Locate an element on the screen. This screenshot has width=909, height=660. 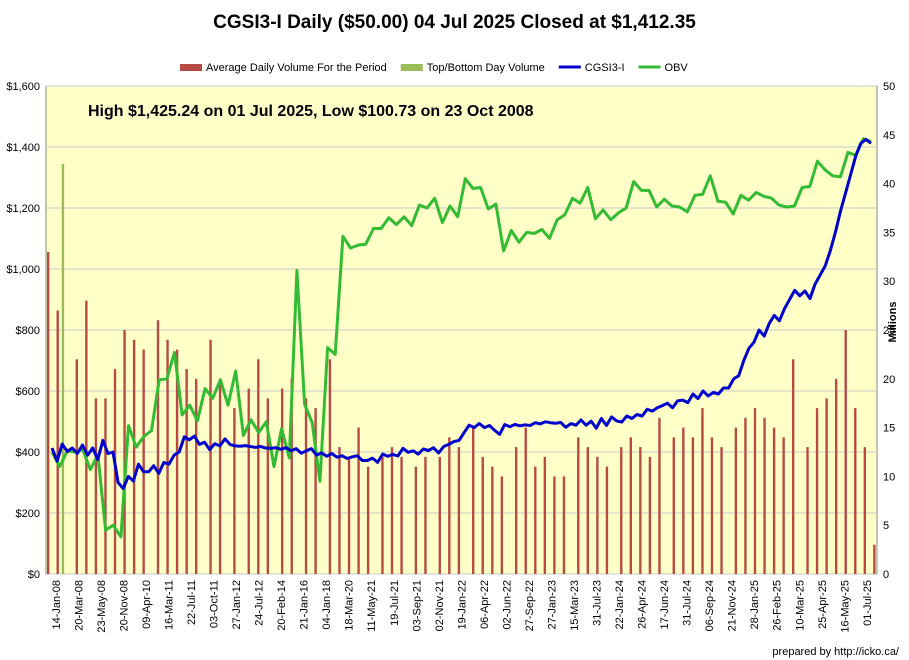
x-tick-label: 09-Apr-10 is located at coordinates (147, 604).